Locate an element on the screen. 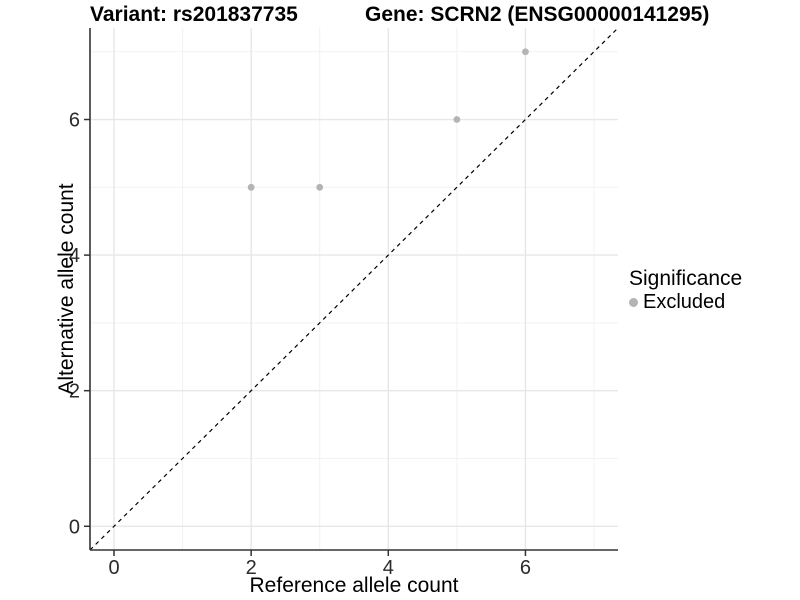 The image size is (800, 600). x-tick-label: 2 is located at coordinates (251, 568).